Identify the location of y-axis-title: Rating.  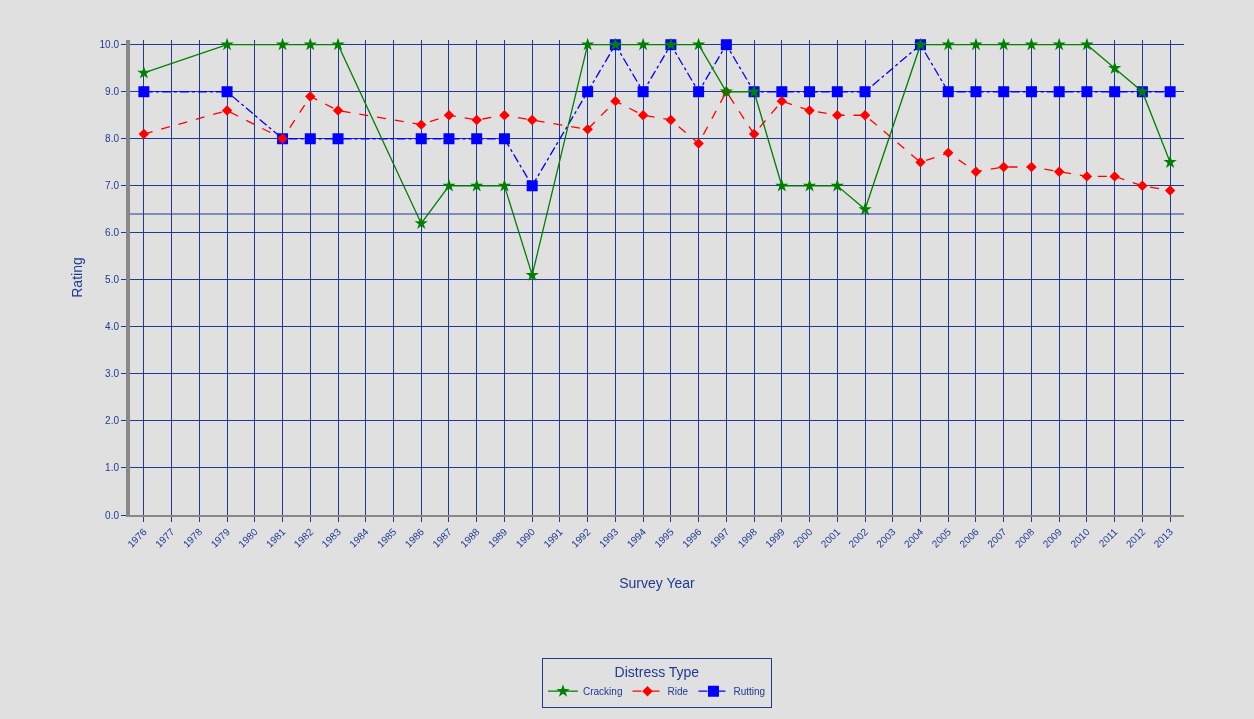
(76, 277).